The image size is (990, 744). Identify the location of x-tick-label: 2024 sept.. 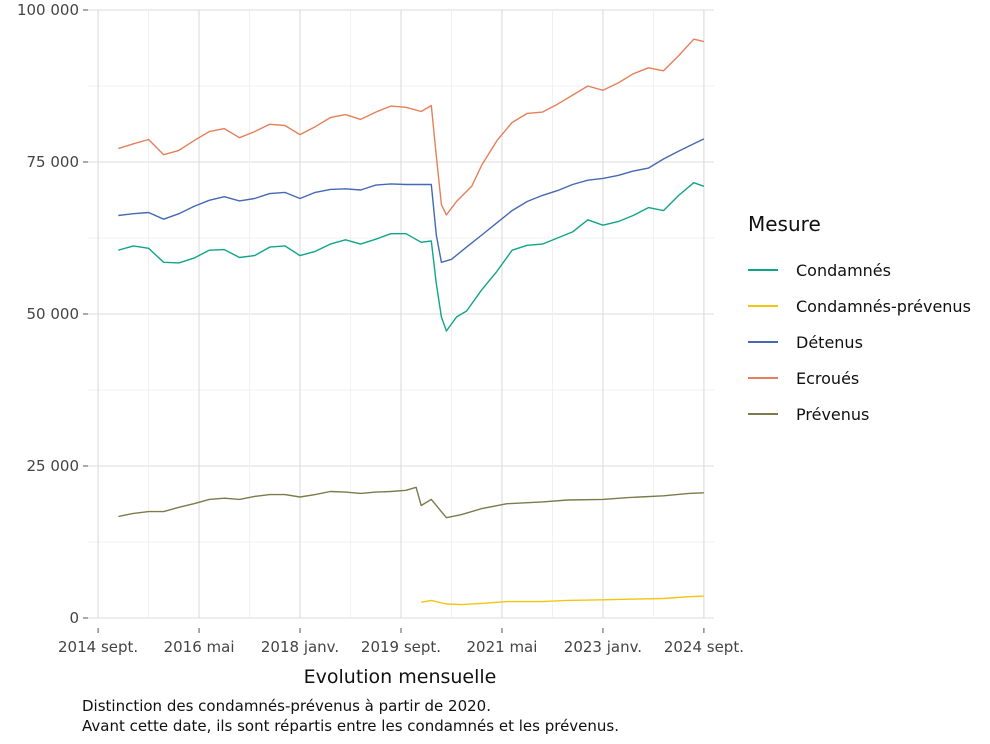
(704, 647).